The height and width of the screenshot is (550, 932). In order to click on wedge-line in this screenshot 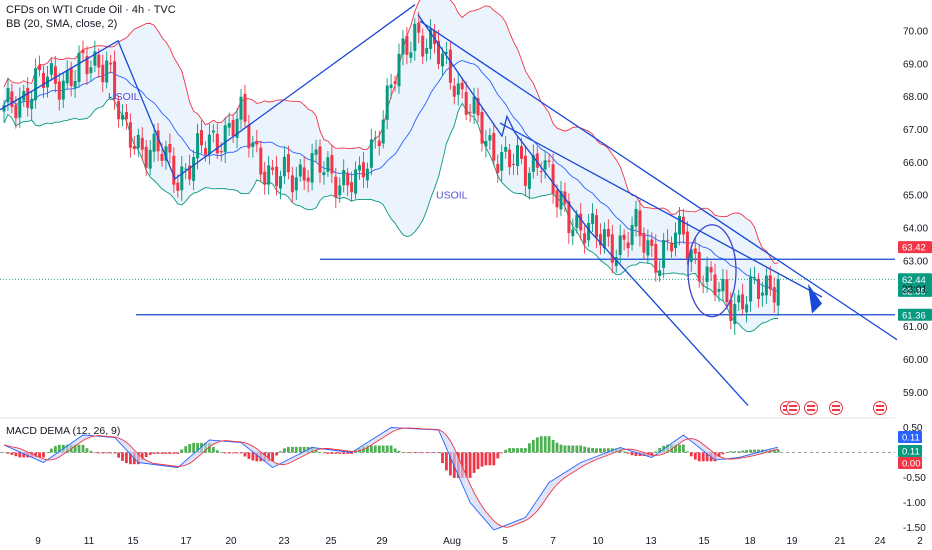, I will do `click(661, 210)`.